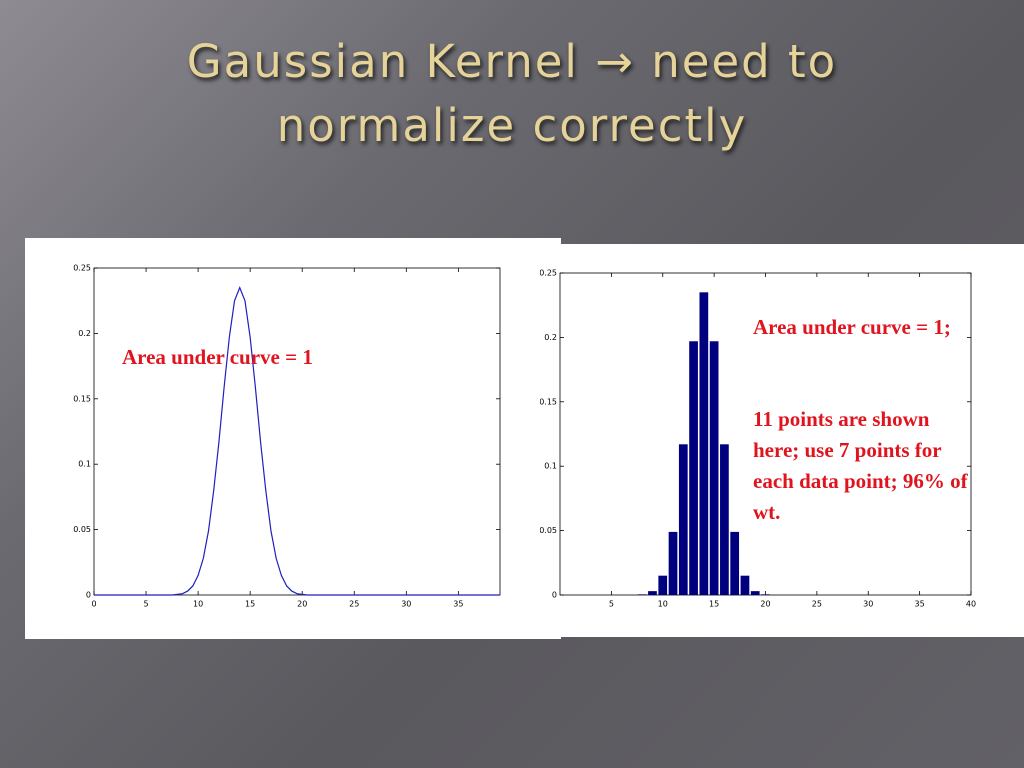  What do you see at coordinates (93, 604) in the screenshot?
I see `x-tick-label: 0` at bounding box center [93, 604].